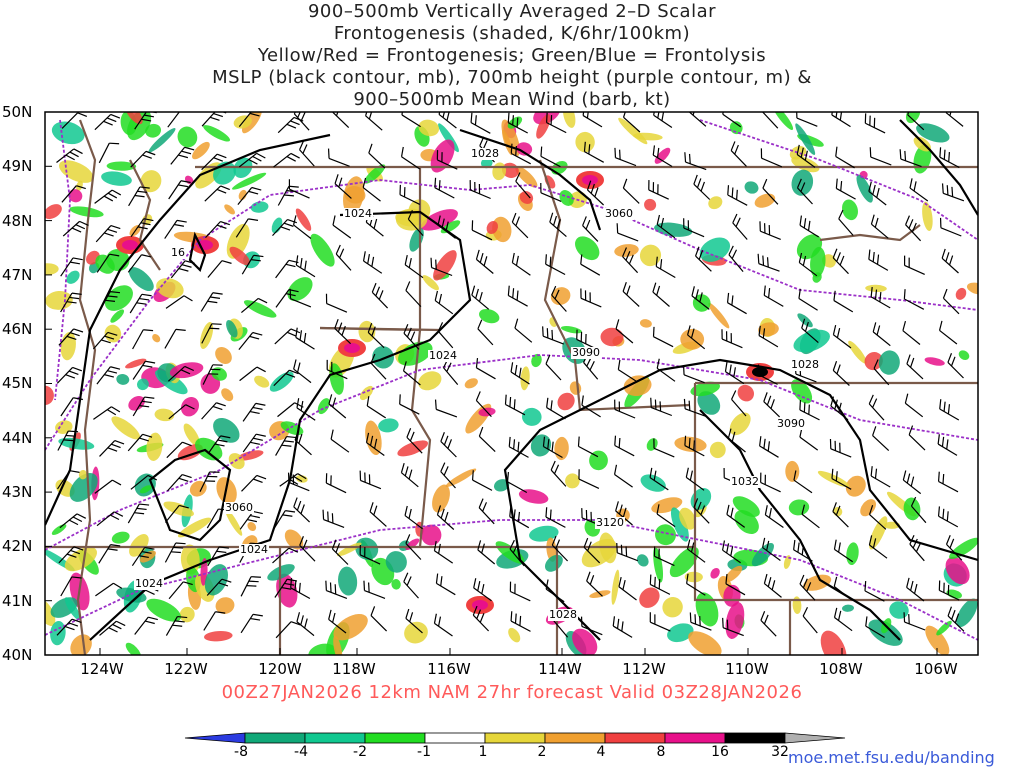 This screenshot has width=1024, height=768. Describe the element at coordinates (188, 329) in the screenshot. I see `mslp-contour` at that location.